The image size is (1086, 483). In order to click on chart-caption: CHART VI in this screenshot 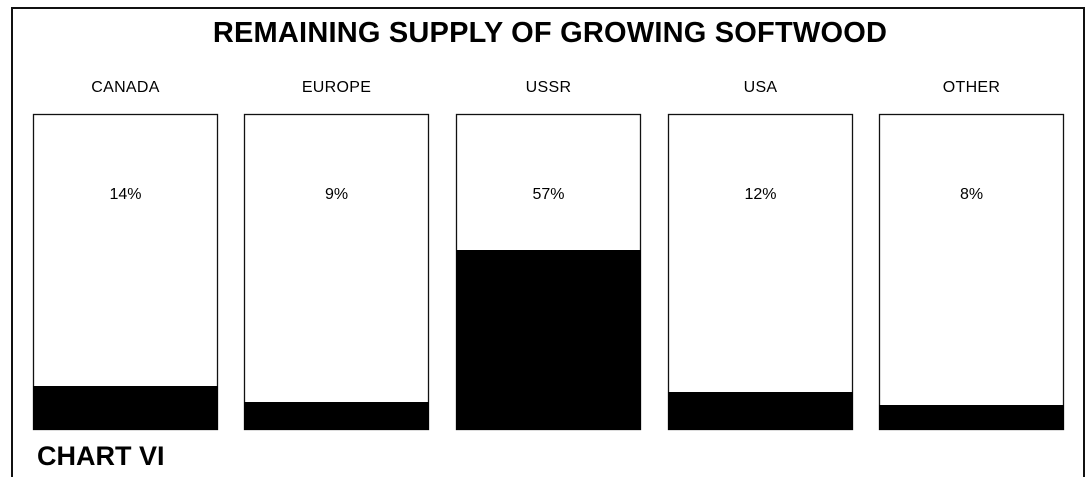, I will do `click(101, 456)`.